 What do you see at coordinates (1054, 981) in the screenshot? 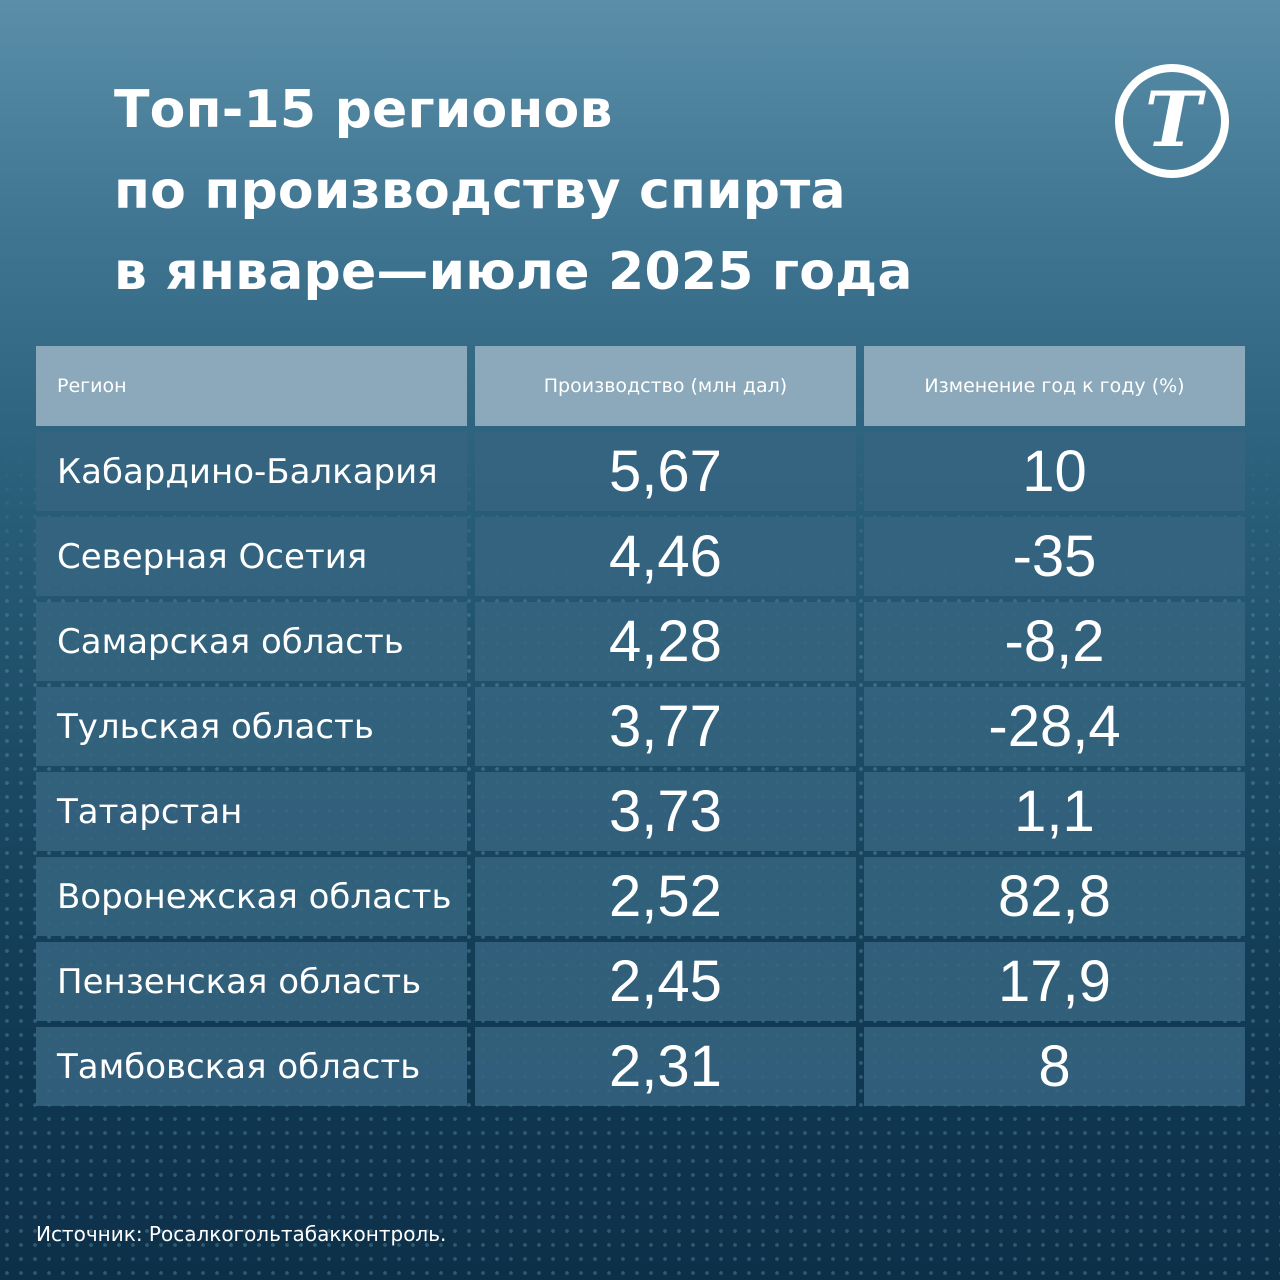
I see `cell-change: 17,9` at bounding box center [1054, 981].